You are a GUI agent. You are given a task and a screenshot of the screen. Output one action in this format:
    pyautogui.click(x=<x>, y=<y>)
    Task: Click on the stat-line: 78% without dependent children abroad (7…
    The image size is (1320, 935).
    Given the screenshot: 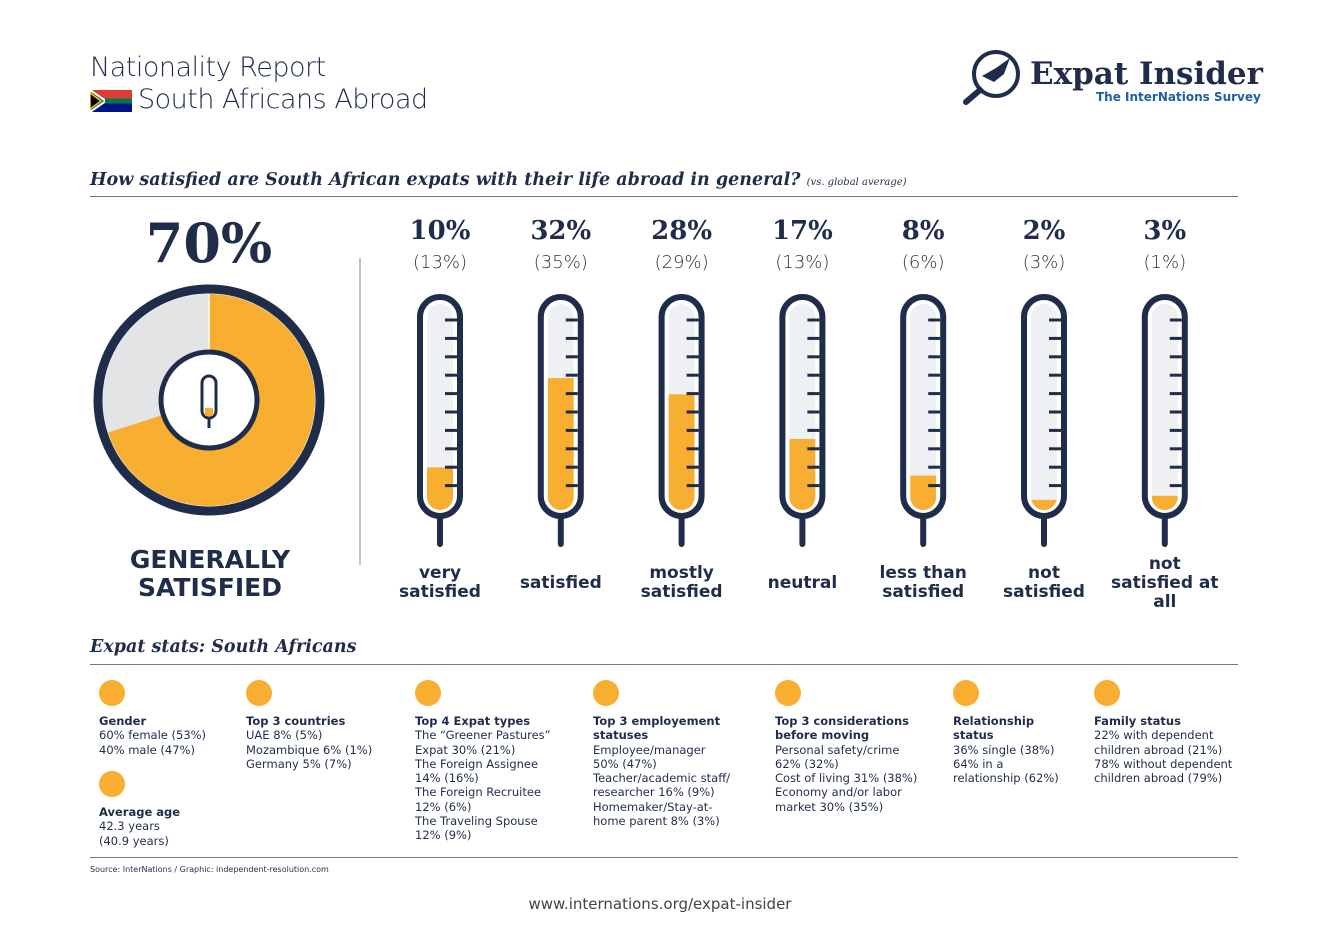 What is the action you would take?
    pyautogui.click(x=1163, y=771)
    